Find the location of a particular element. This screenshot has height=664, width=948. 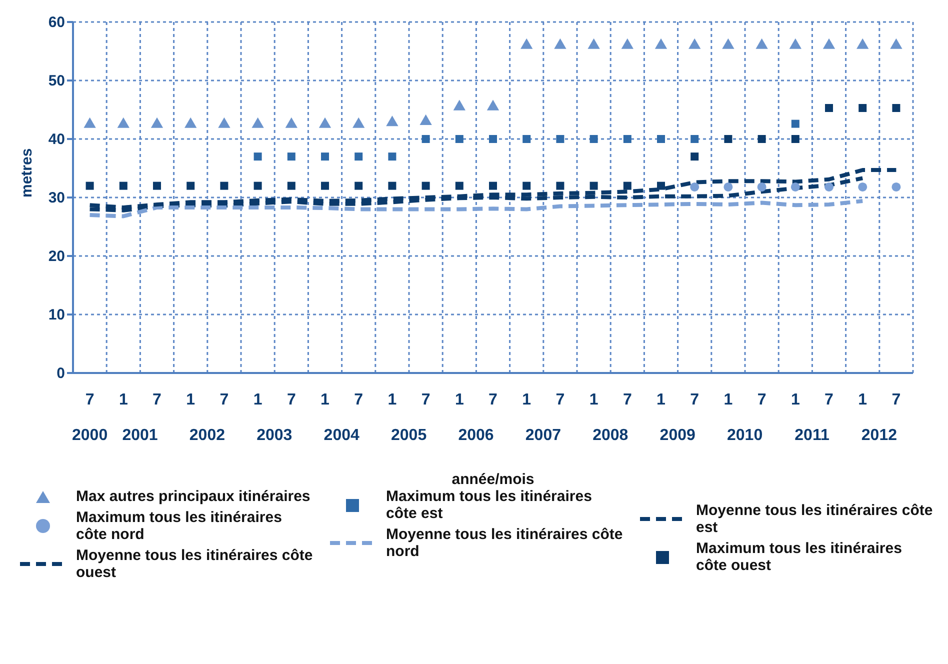

y-tick-label: 20 is located at coordinates (56, 256).